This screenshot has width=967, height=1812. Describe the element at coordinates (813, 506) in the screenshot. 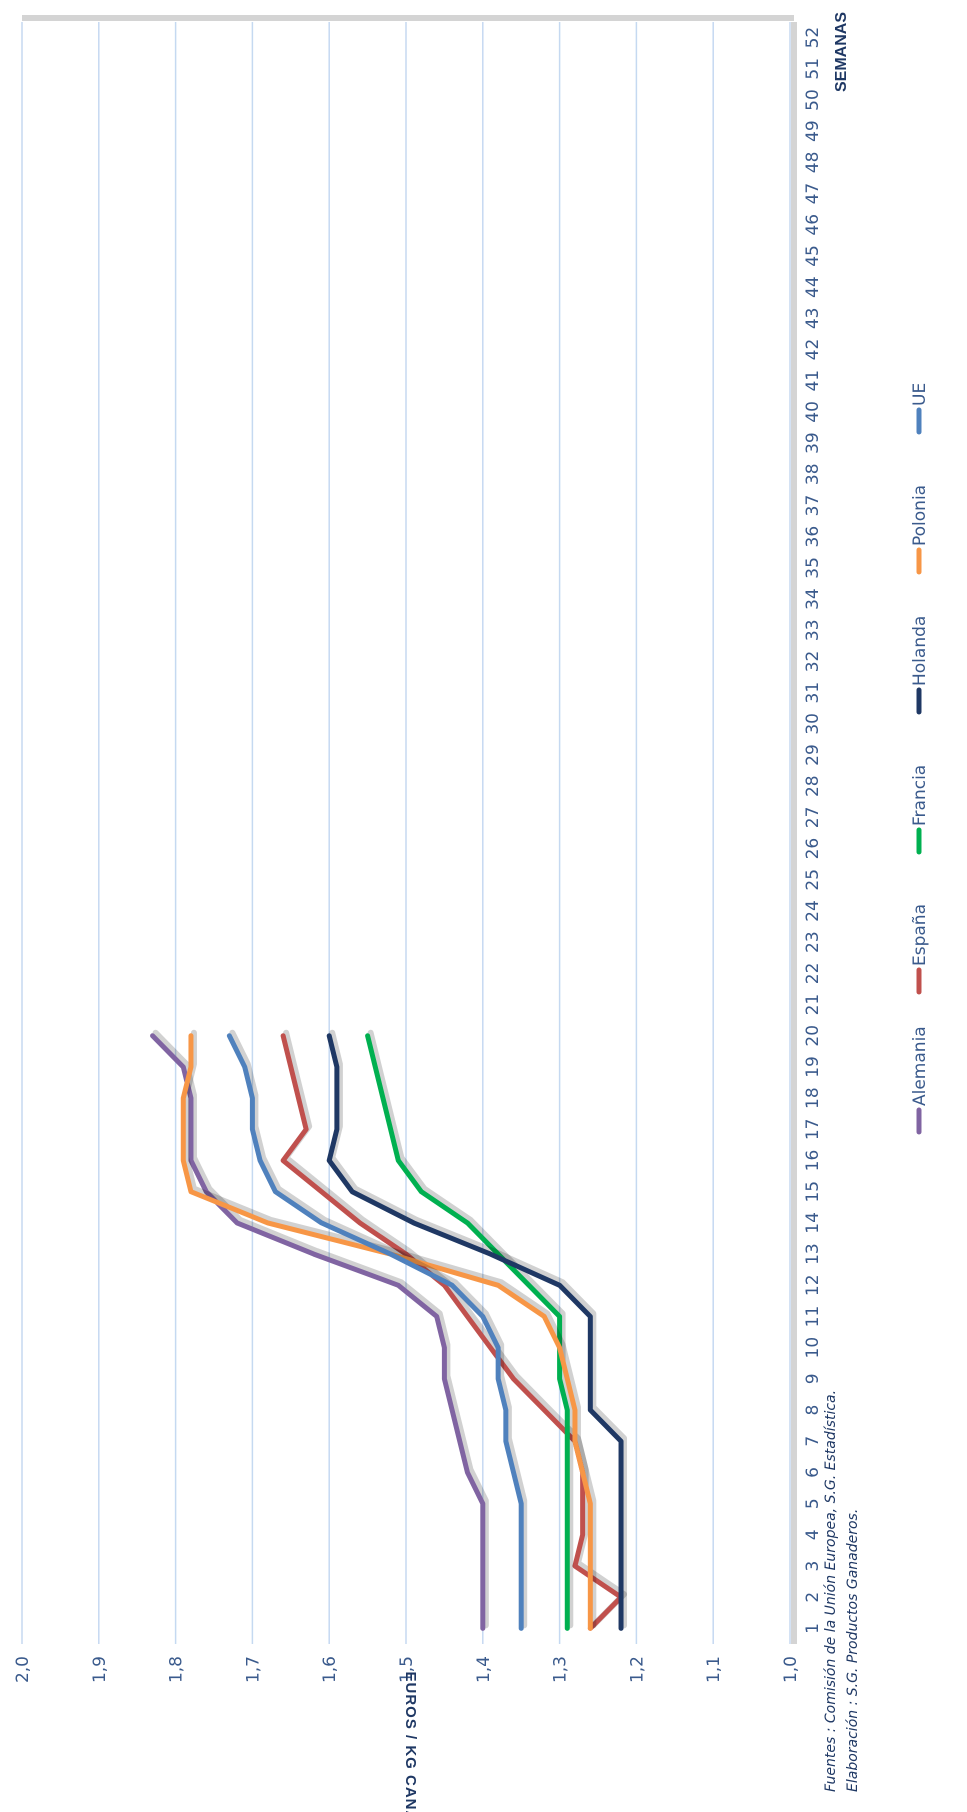

I see `x-tick-label: 37` at that location.